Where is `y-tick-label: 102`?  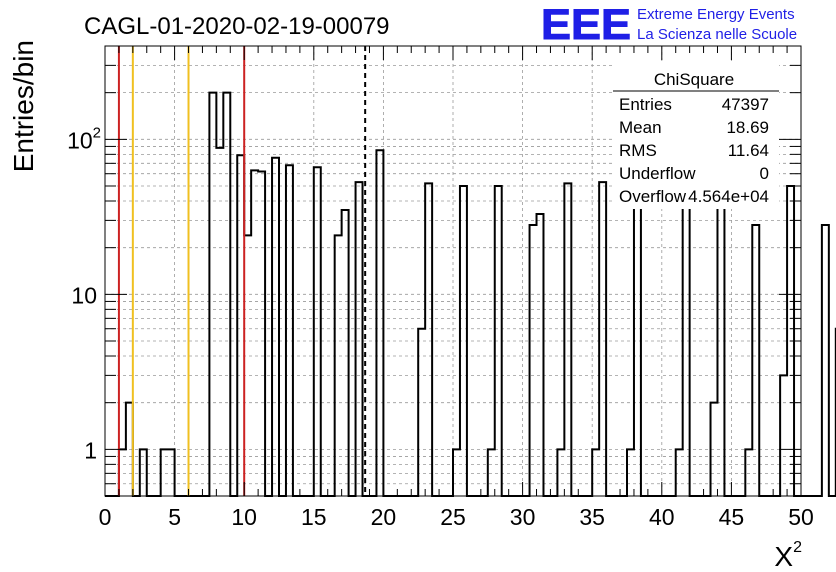 y-tick-label: 102 is located at coordinates (84, 138).